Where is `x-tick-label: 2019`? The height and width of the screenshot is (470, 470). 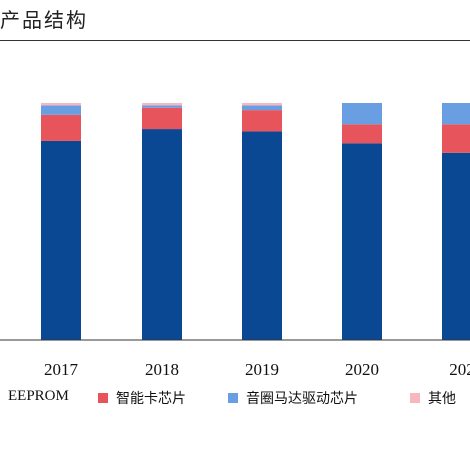
x-tick-label: 2019 is located at coordinates (262, 369).